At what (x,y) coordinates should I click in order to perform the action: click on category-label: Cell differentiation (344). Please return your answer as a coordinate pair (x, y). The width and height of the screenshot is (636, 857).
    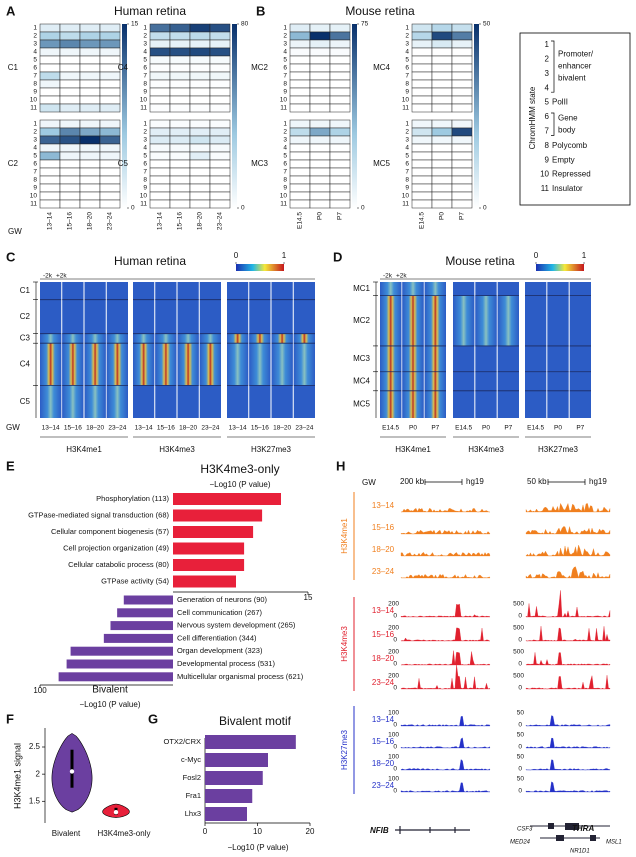
    Looking at the image, I should click on (217, 637).